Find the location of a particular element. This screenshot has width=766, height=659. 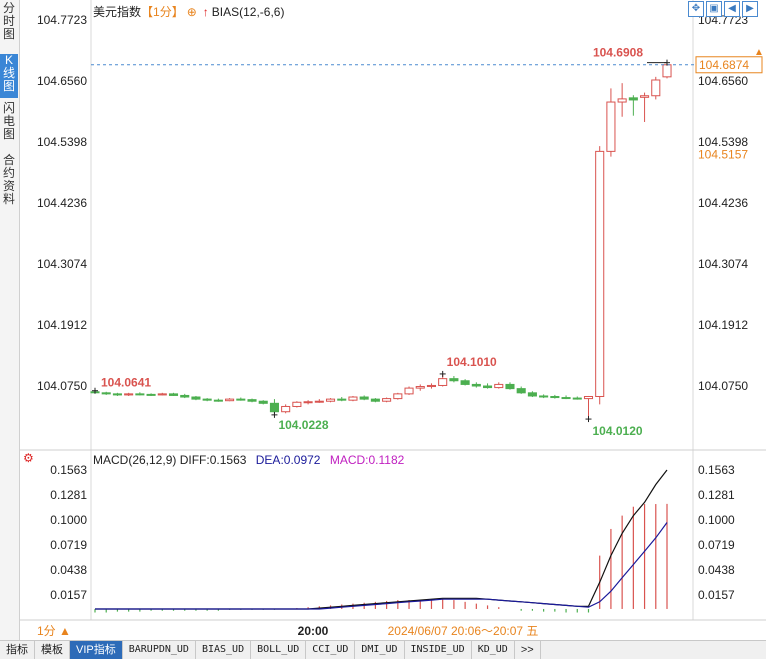

step-forward-icon: ▶ is located at coordinates (750, 9).